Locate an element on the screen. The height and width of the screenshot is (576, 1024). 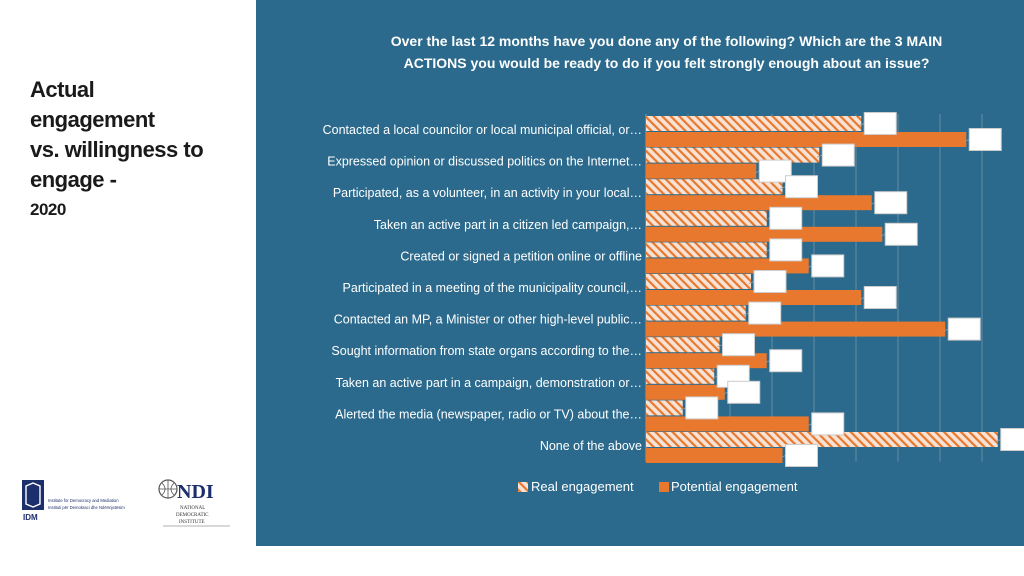
idm-mark-shape is located at coordinates (33, 495).